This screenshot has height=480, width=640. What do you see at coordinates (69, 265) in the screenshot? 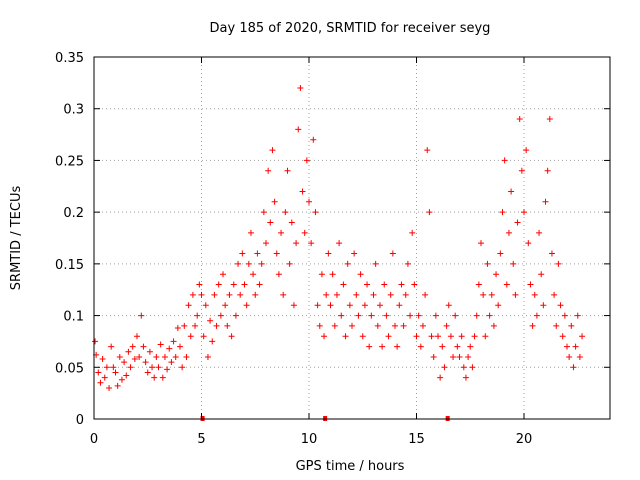
I see `y-tick-label: 0.15` at bounding box center [69, 265].